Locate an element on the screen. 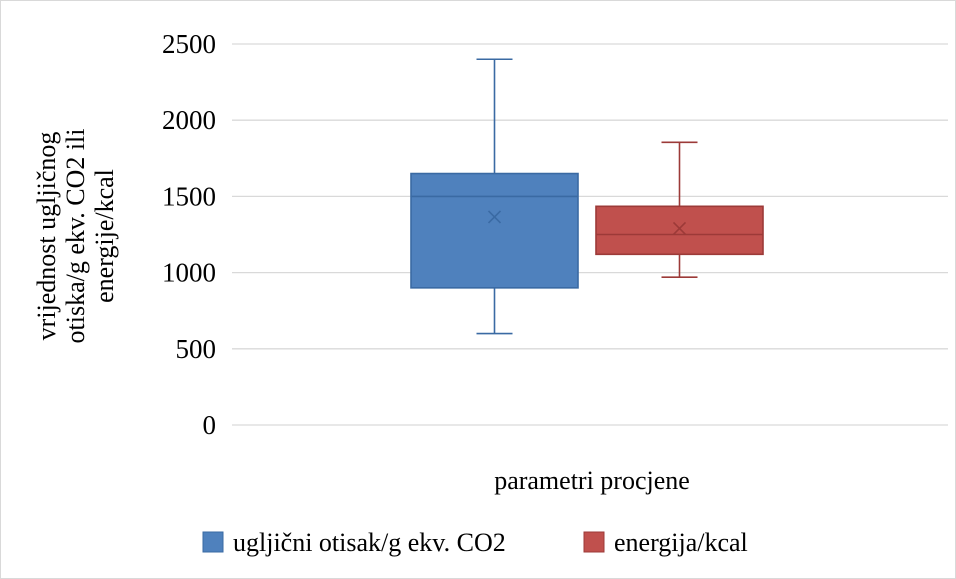  y-axis-title-line: vrijednost ugljičnog is located at coordinates (46, 236).